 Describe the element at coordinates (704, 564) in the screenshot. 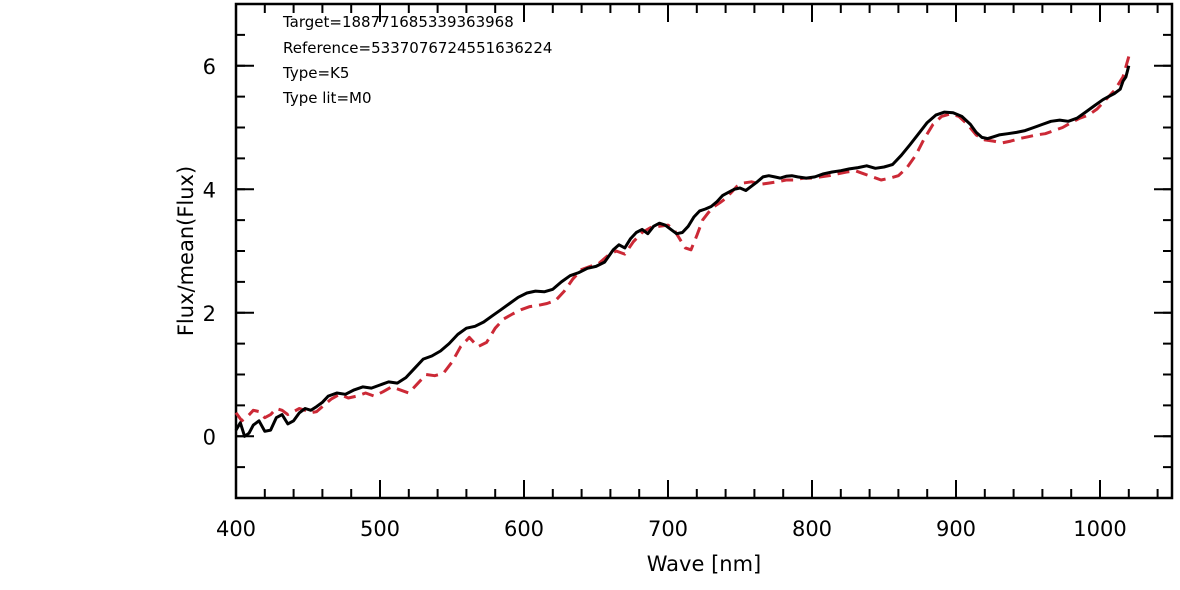

I see `x-axis-label: Wave [nm]` at that location.